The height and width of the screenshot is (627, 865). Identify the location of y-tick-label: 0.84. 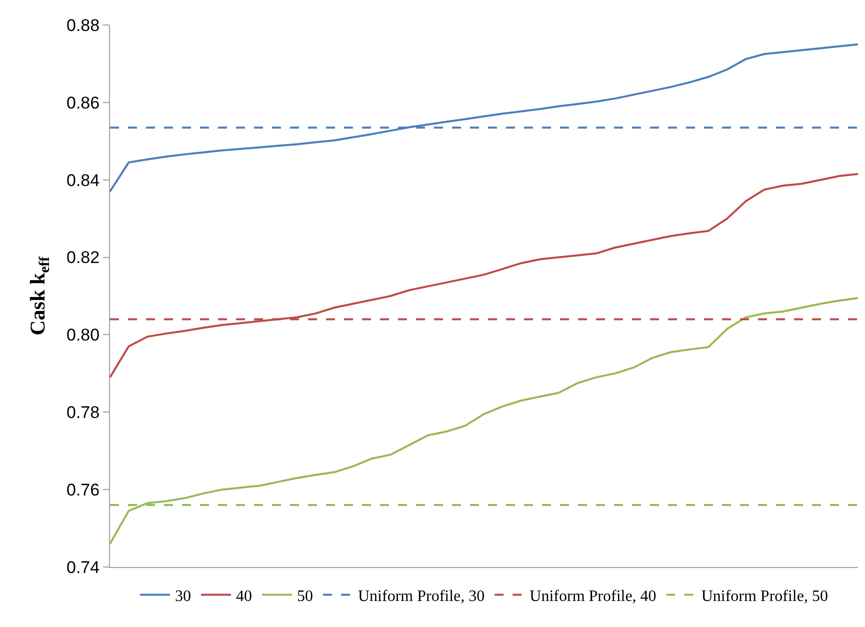
(83, 180).